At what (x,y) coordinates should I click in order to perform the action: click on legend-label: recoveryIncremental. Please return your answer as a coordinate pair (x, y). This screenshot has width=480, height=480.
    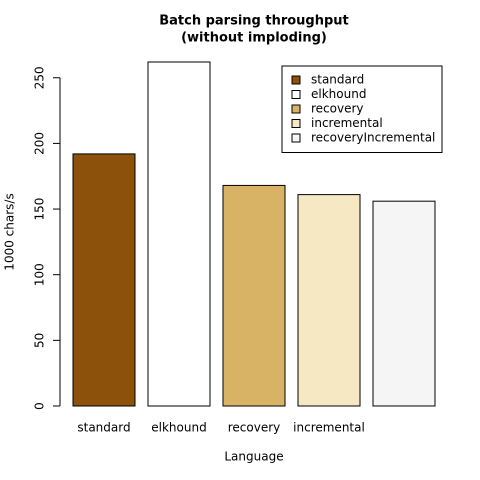
    Looking at the image, I should click on (373, 138).